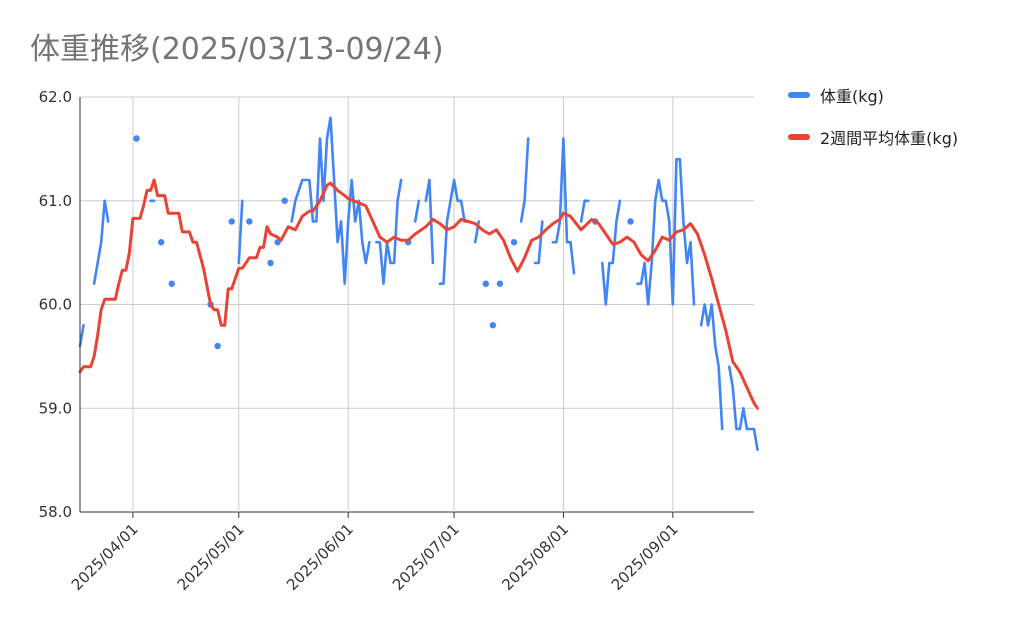 This screenshot has width=1024, height=633. What do you see at coordinates (426, 557) in the screenshot?
I see `x-tick-label: 2025/07/01` at bounding box center [426, 557].